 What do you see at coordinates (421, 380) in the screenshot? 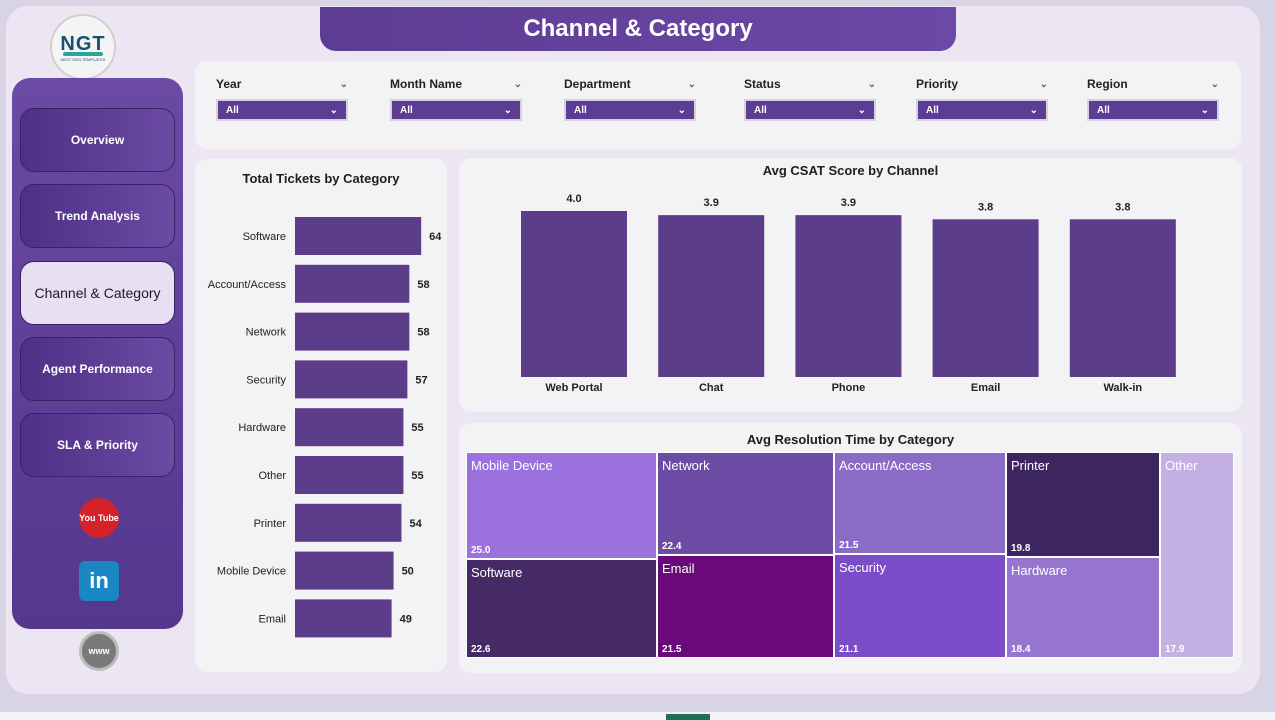
I see `bar-value-label: 57` at bounding box center [421, 380].